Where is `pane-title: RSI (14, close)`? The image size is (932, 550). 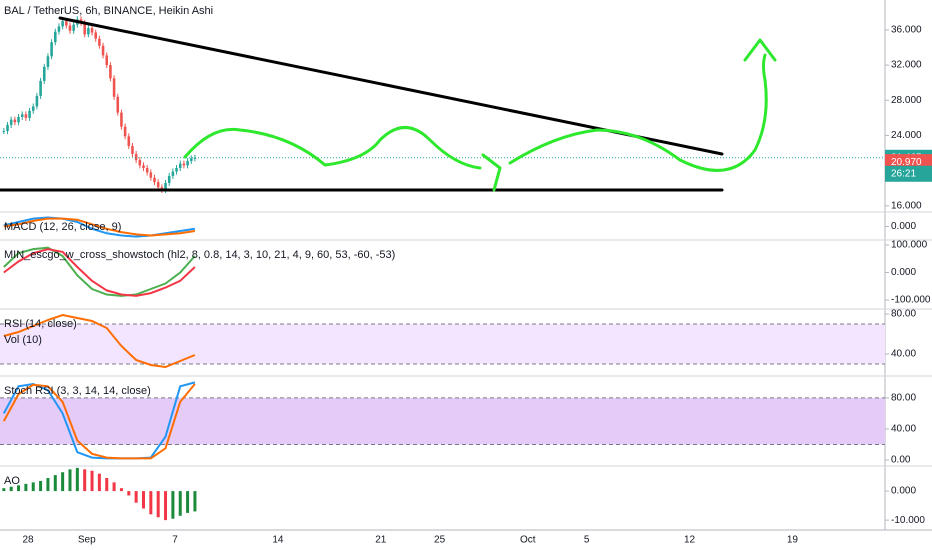
pane-title: RSI (14, close) is located at coordinates (40, 324).